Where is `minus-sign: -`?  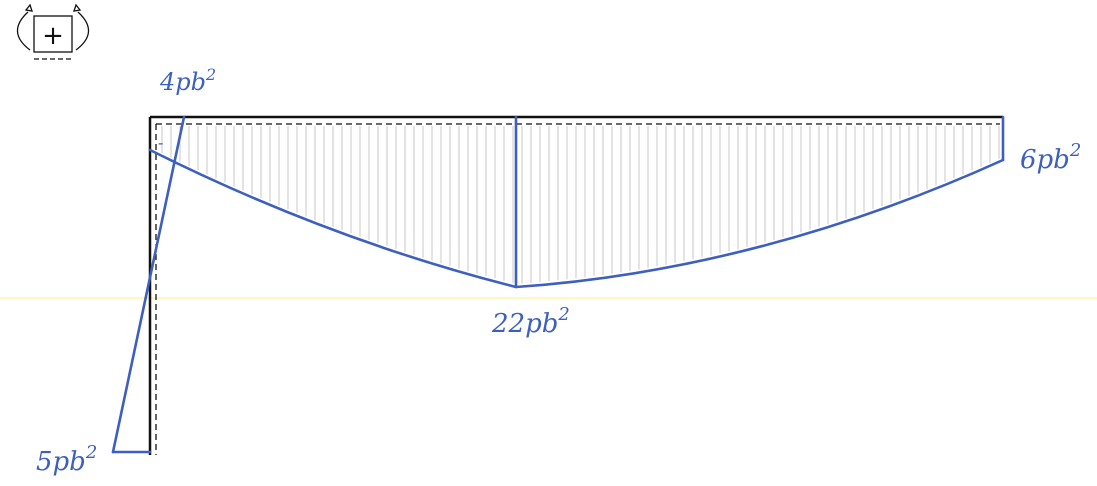
minus-sign: - is located at coordinates (160, 142).